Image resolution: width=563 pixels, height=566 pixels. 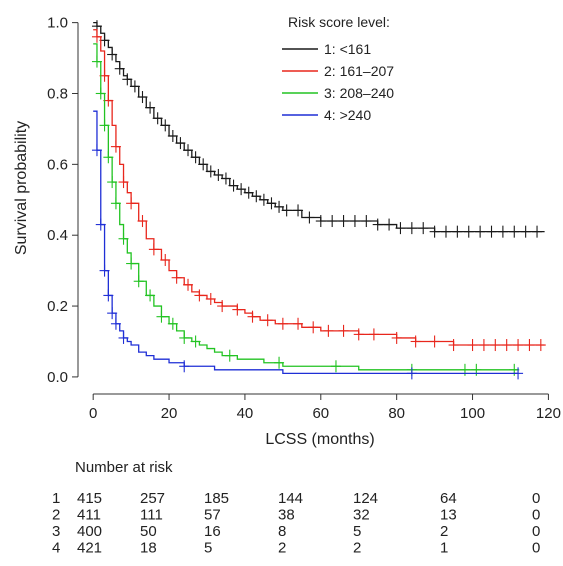 What do you see at coordinates (448, 515) in the screenshot?
I see `risk-cell: 13` at bounding box center [448, 515].